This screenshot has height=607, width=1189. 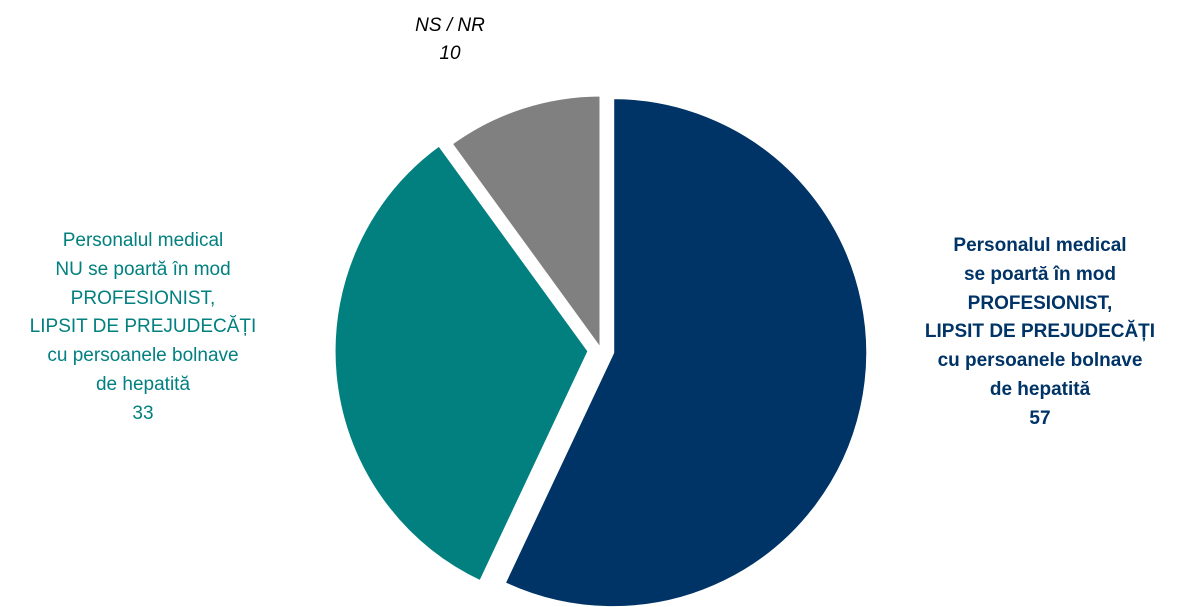 What do you see at coordinates (143, 413) in the screenshot?
I see `slice-value-label: 33` at bounding box center [143, 413].